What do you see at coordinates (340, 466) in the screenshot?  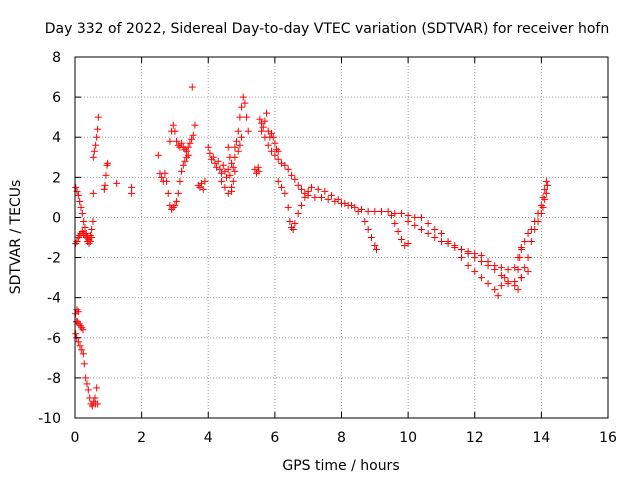 I see `x-axis-label: GPS time / hours` at bounding box center [340, 466].